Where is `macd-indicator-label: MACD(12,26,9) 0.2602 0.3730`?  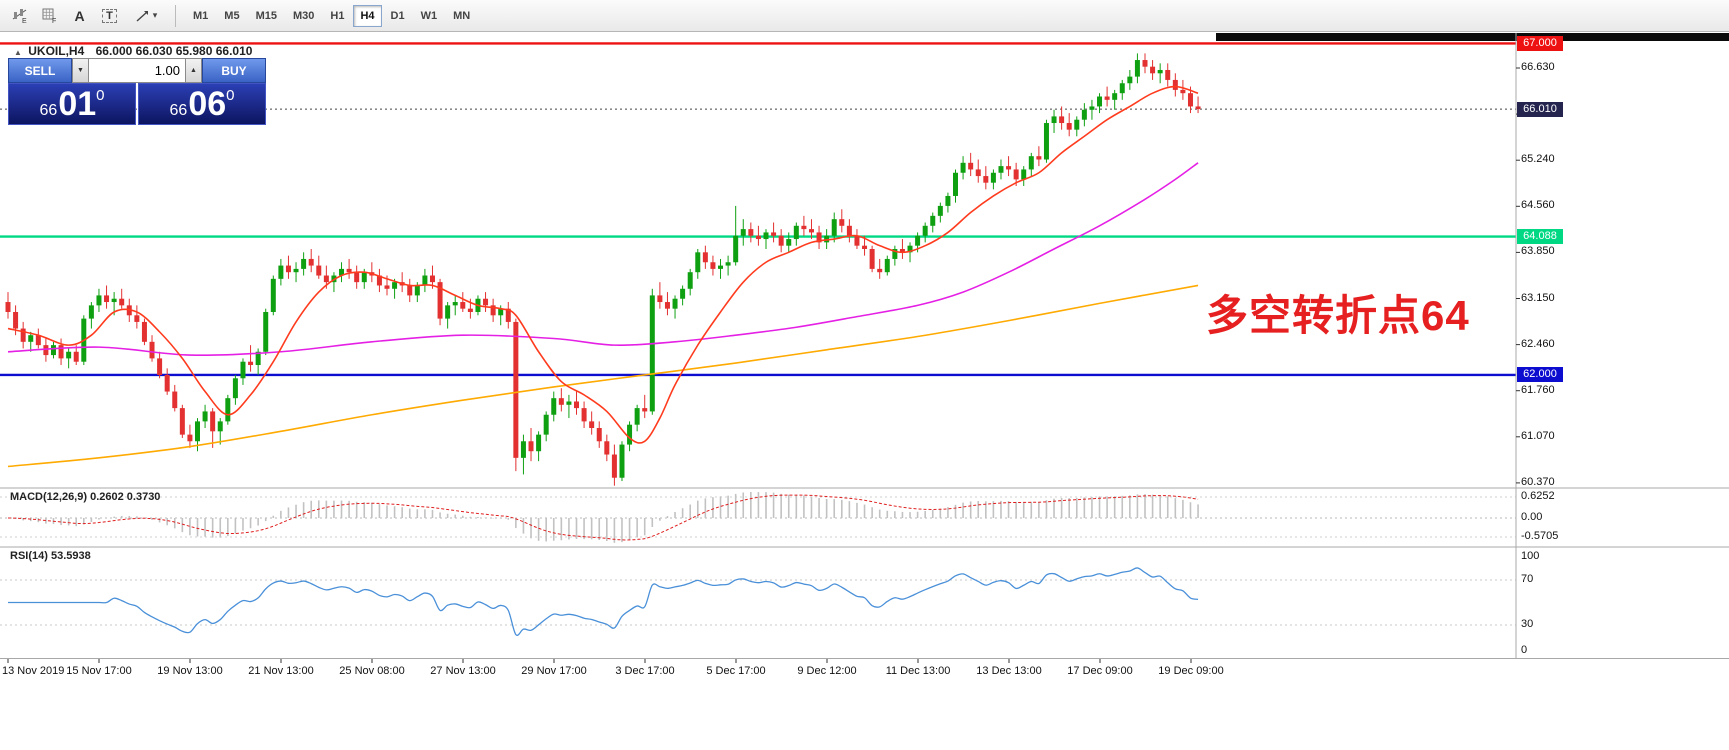
macd-indicator-label: MACD(12,26,9) 0.2602 0.3730 is located at coordinates (85, 497).